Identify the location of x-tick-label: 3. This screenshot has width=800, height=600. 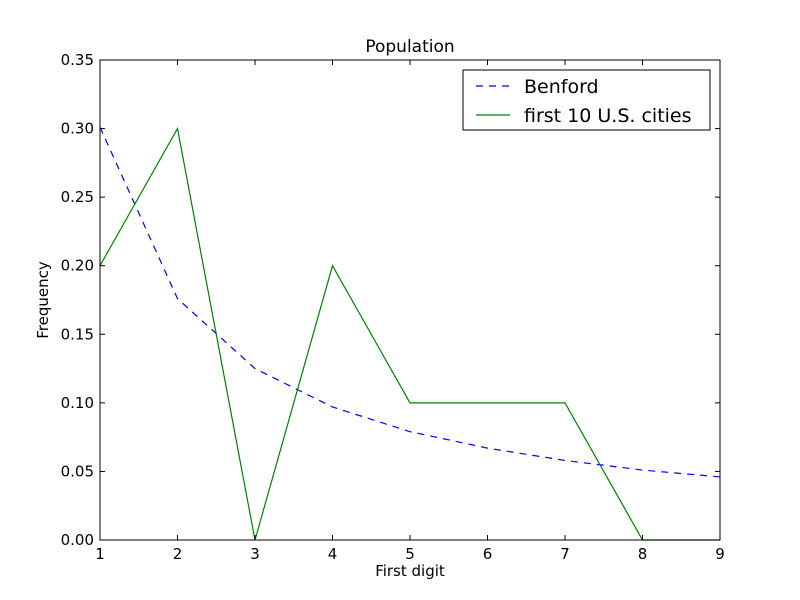
(255, 554).